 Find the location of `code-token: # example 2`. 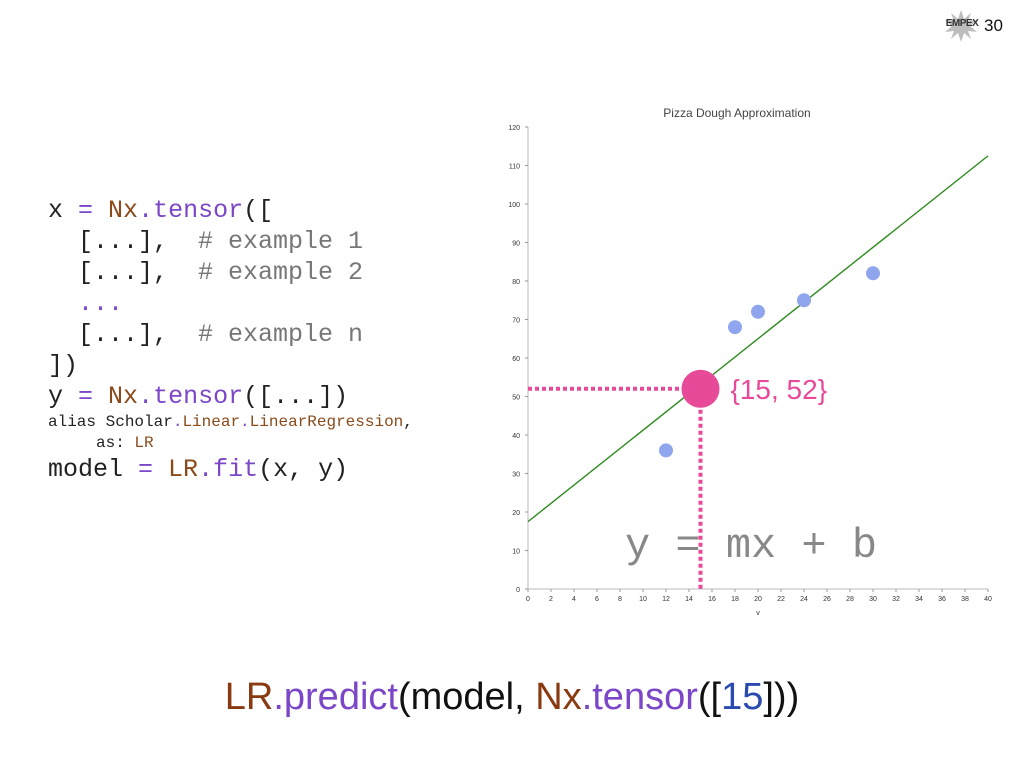

code-token: # example 2 is located at coordinates (281, 272).